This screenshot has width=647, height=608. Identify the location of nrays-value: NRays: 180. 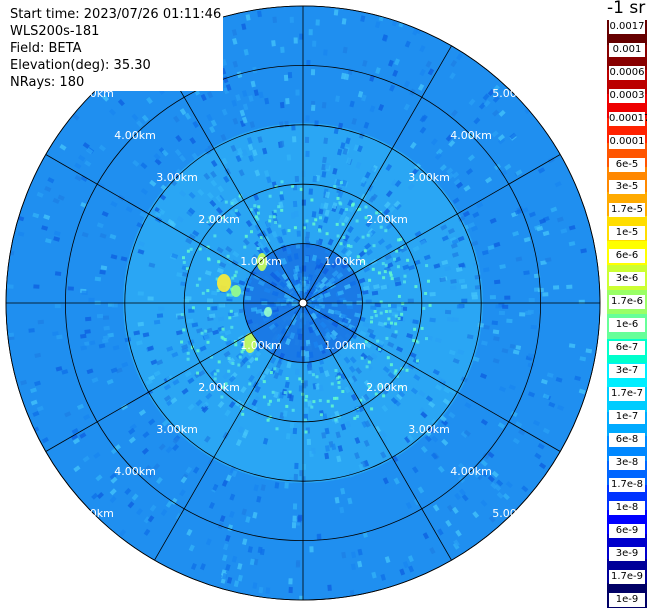
(47, 82).